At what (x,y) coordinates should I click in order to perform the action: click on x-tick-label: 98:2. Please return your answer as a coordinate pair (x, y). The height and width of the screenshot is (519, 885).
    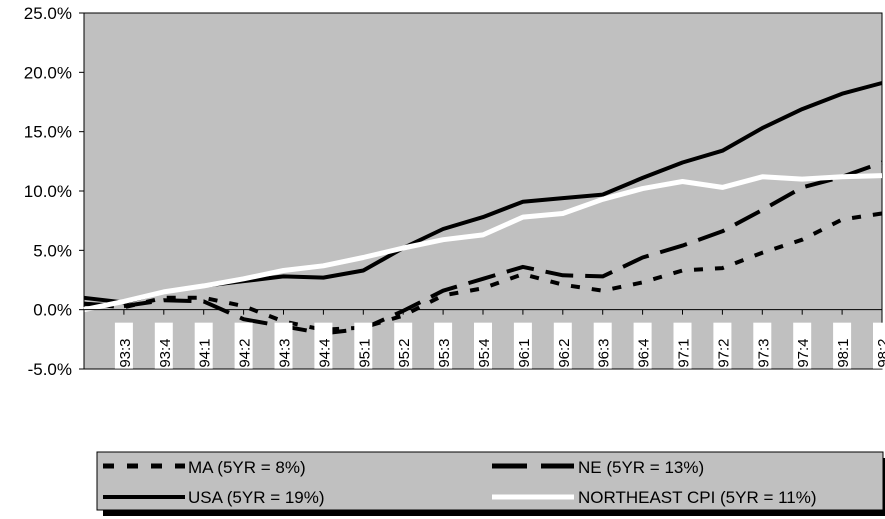
    Looking at the image, I should click on (879, 345).